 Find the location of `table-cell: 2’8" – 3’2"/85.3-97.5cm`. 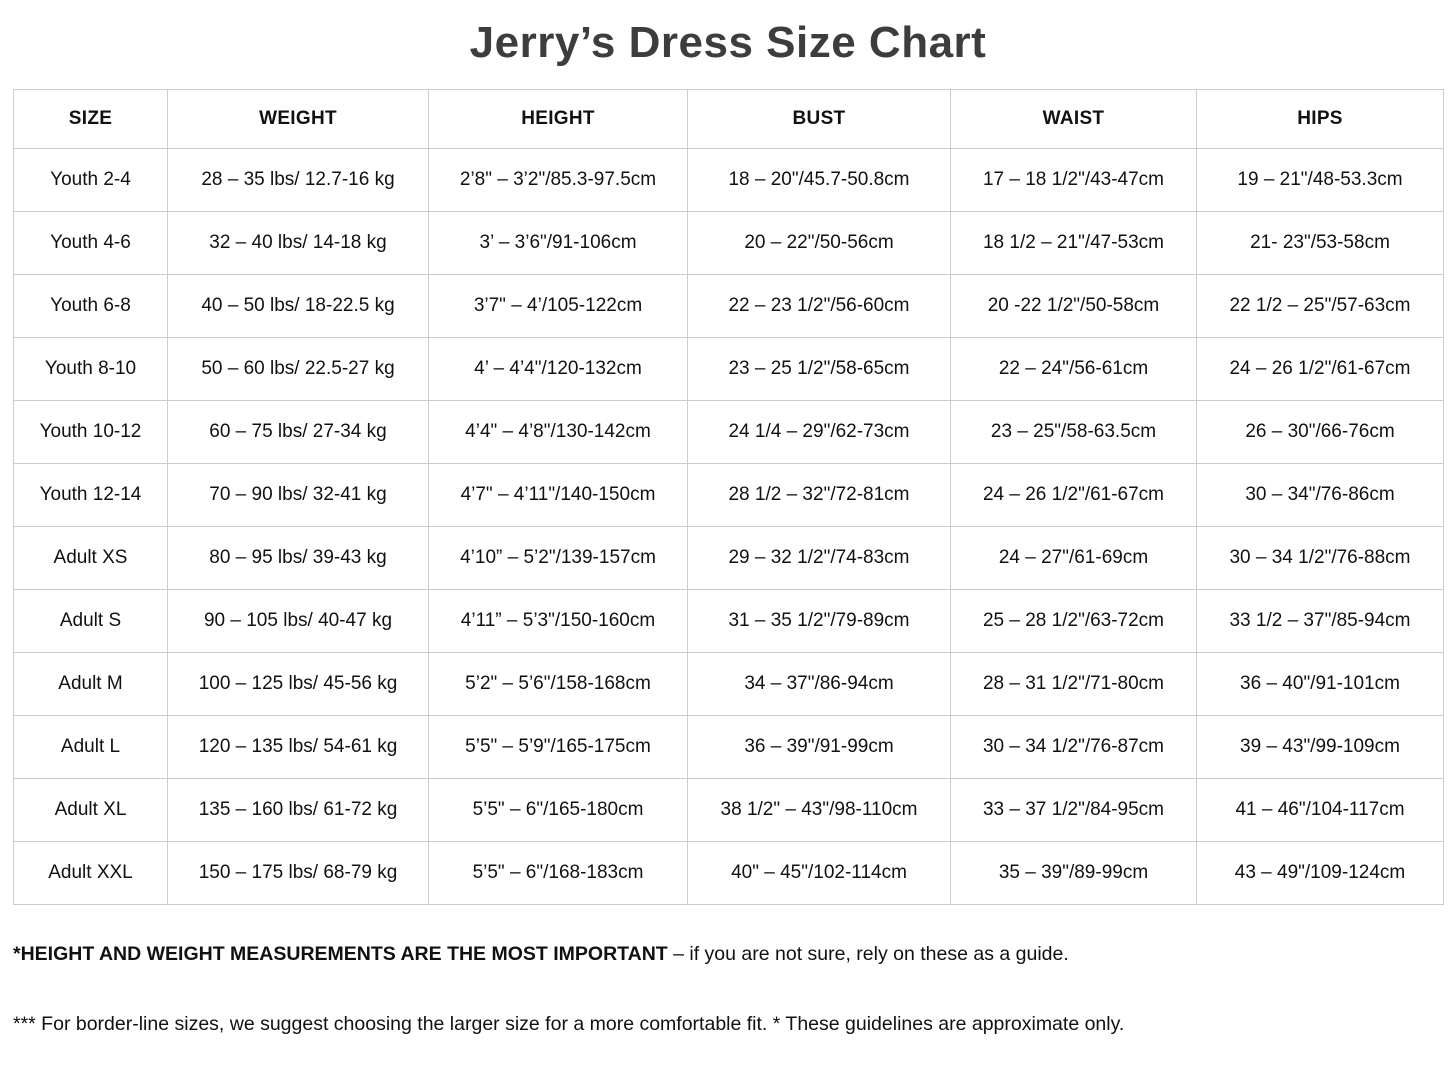

table-cell: 2’8" – 3’2"/85.3-97.5cm is located at coordinates (558, 179).